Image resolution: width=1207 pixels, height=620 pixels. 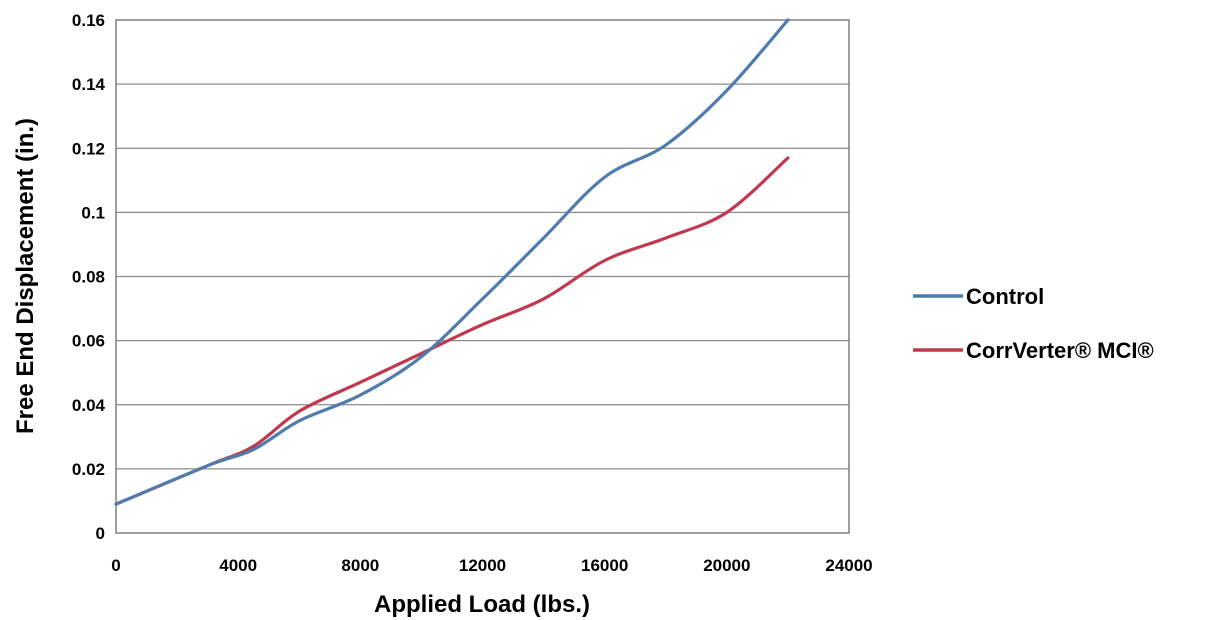 What do you see at coordinates (1005, 296) in the screenshot?
I see `legend-label: Control` at bounding box center [1005, 296].